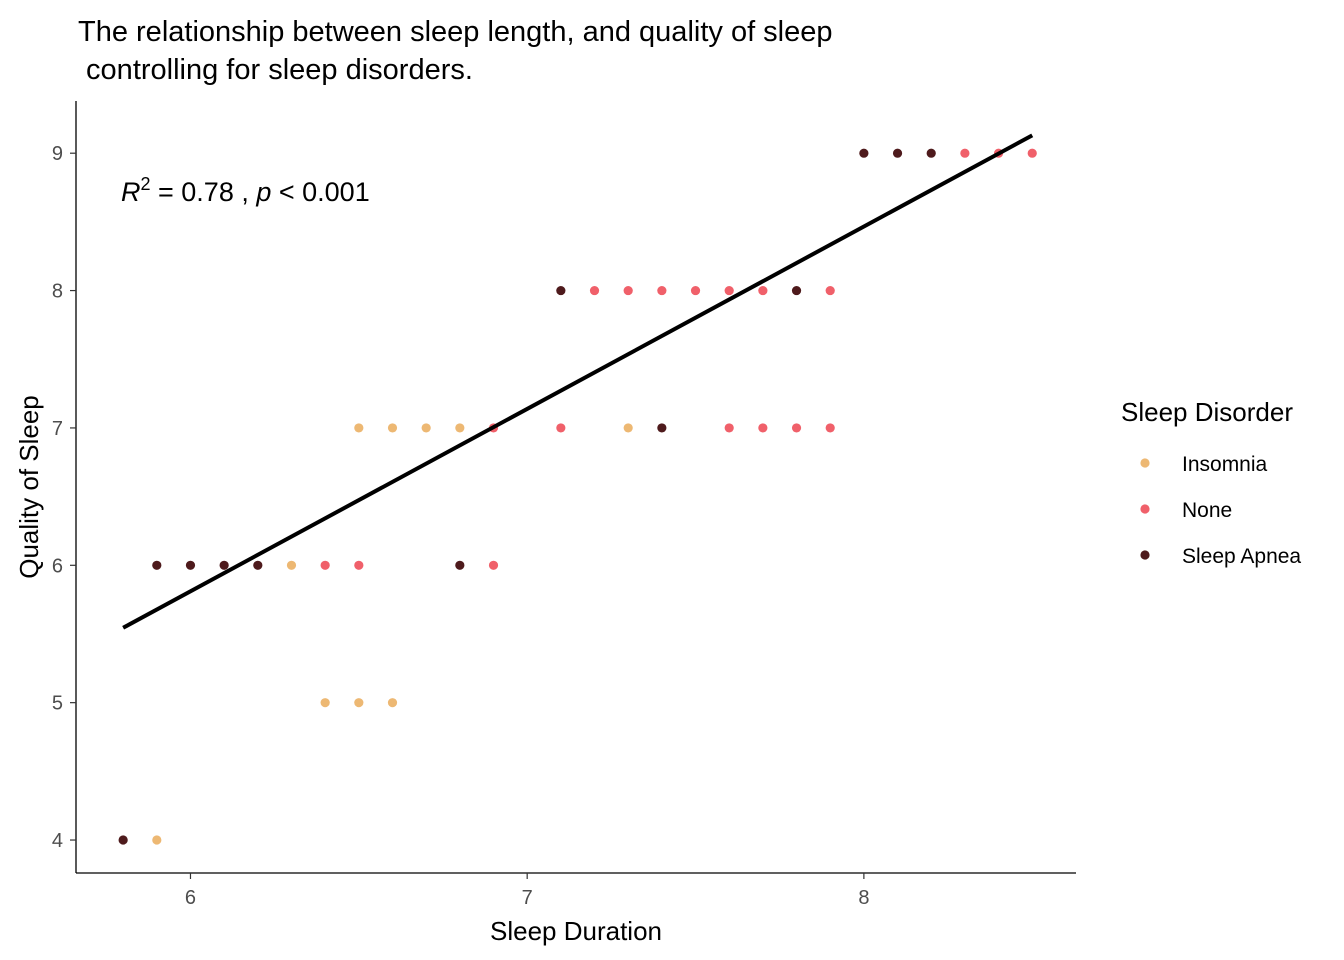 The height and width of the screenshot is (960, 1344). Describe the element at coordinates (57, 429) in the screenshot. I see `y-tick-label: 7` at that location.